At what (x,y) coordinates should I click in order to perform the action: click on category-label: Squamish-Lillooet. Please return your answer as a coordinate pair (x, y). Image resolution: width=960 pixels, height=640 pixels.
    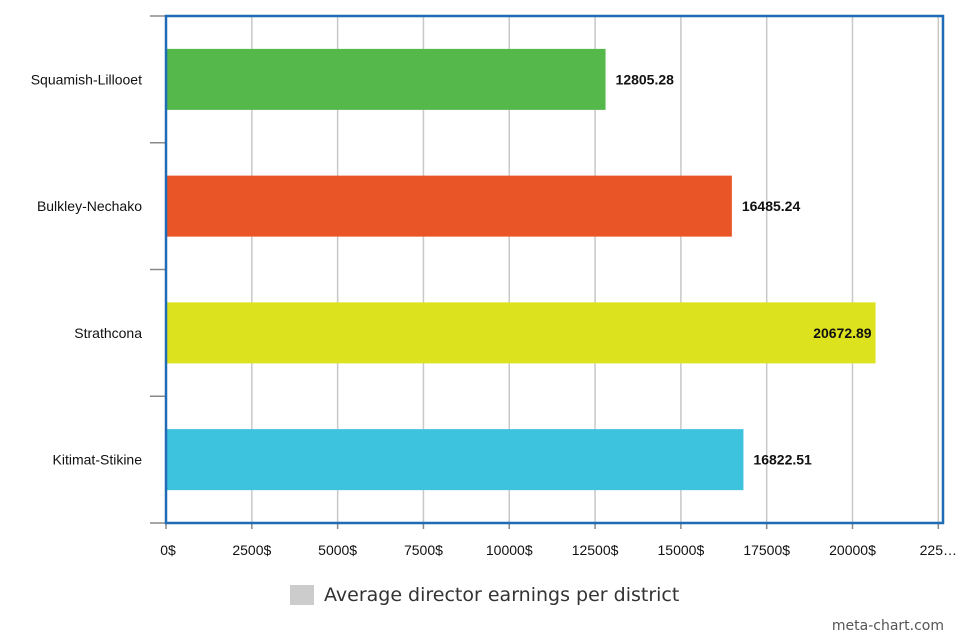
    Looking at the image, I should click on (86, 79).